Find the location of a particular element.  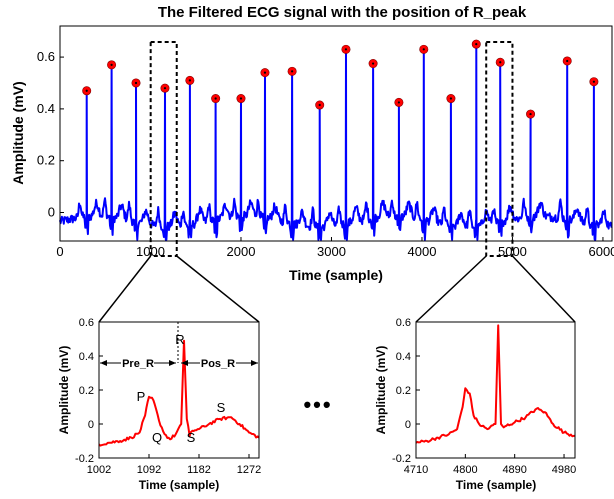

main-x-axis-label: Time (sample) is located at coordinates (336, 275).